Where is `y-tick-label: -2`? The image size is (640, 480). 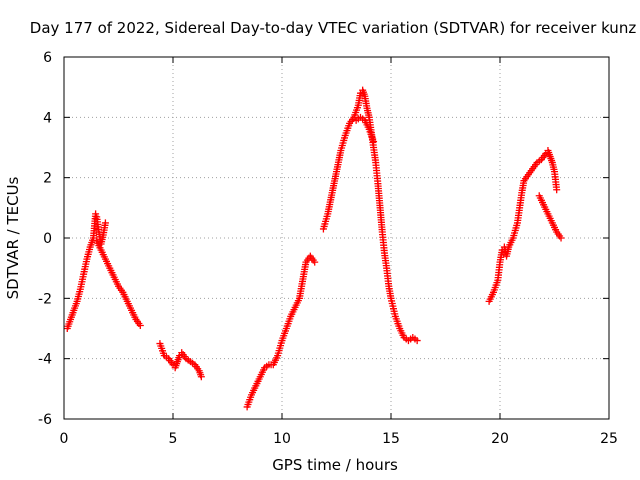
y-tick-label: -2 is located at coordinates (45, 299).